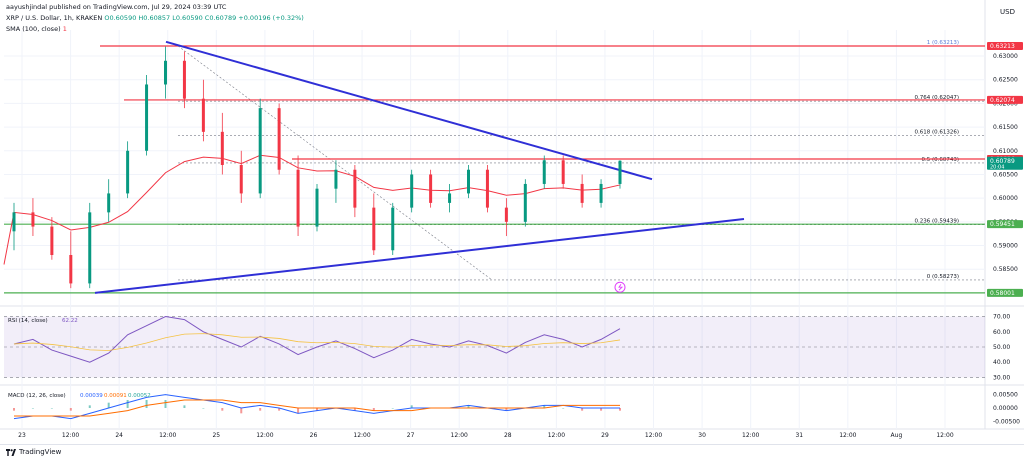 This screenshot has width=1024, height=462. What do you see at coordinates (28, 321) in the screenshot?
I see `rsi-legend-title: RSI (14, close)` at bounding box center [28, 321].